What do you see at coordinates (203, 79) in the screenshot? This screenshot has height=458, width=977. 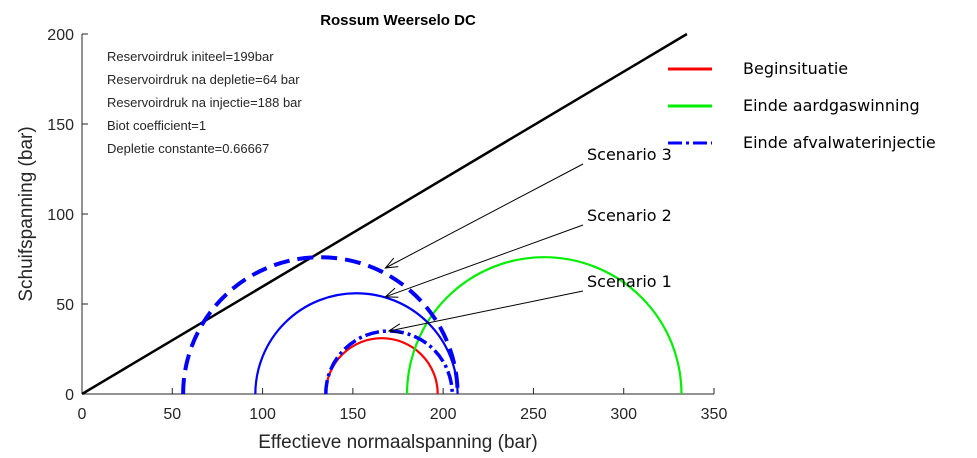 I see `annotation-depletion-pressure: Reservoirdruk na depletie=64 bar` at bounding box center [203, 79].